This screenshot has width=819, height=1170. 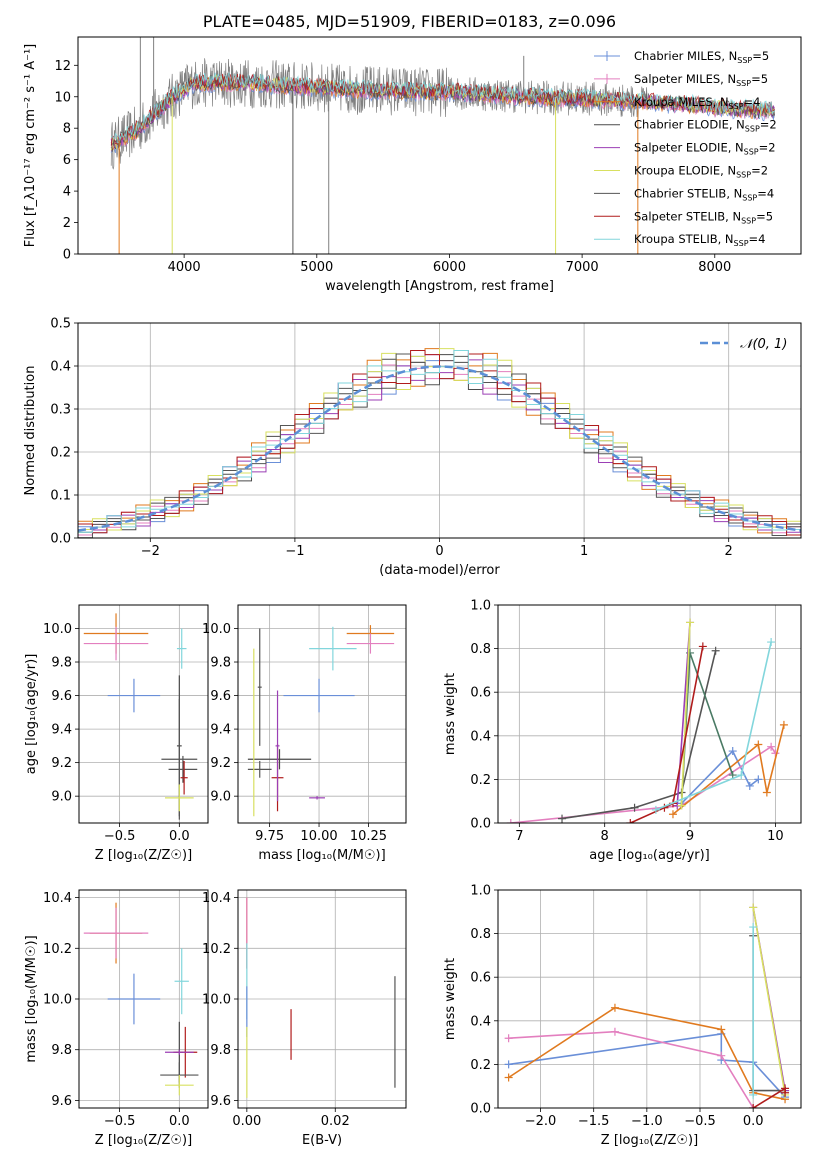 I want to click on y-tick-label: 10.0, so click(x=216, y=1000).